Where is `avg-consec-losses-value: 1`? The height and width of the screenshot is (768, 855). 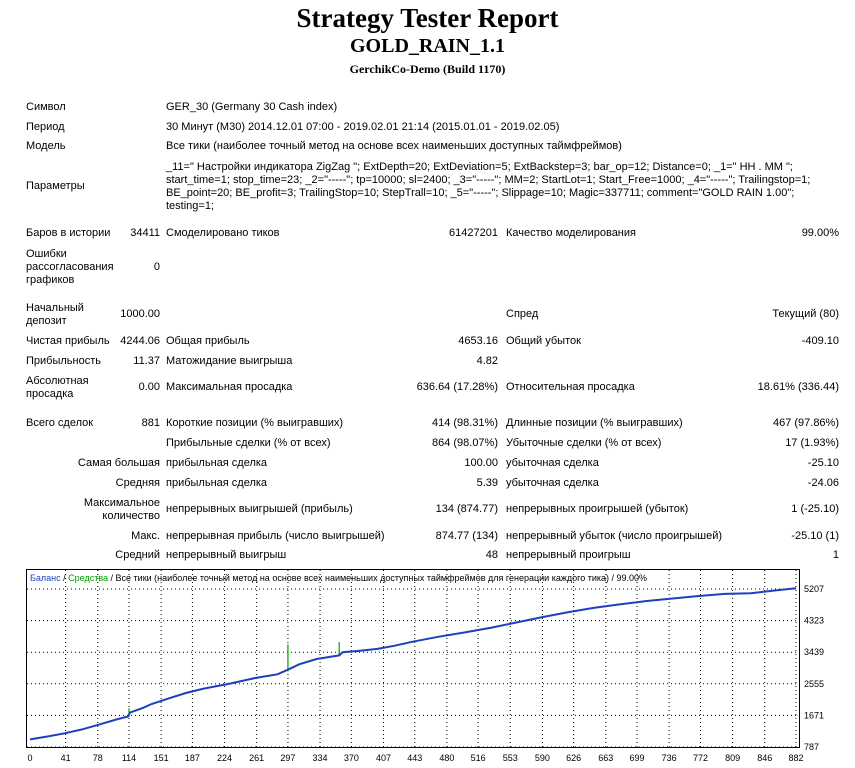
avg-consec-losses-value: 1 is located at coordinates (835, 555).